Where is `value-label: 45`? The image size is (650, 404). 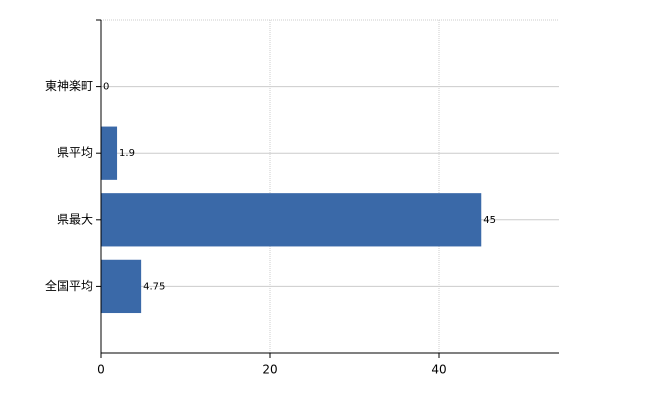
value-label: 45 is located at coordinates (489, 220).